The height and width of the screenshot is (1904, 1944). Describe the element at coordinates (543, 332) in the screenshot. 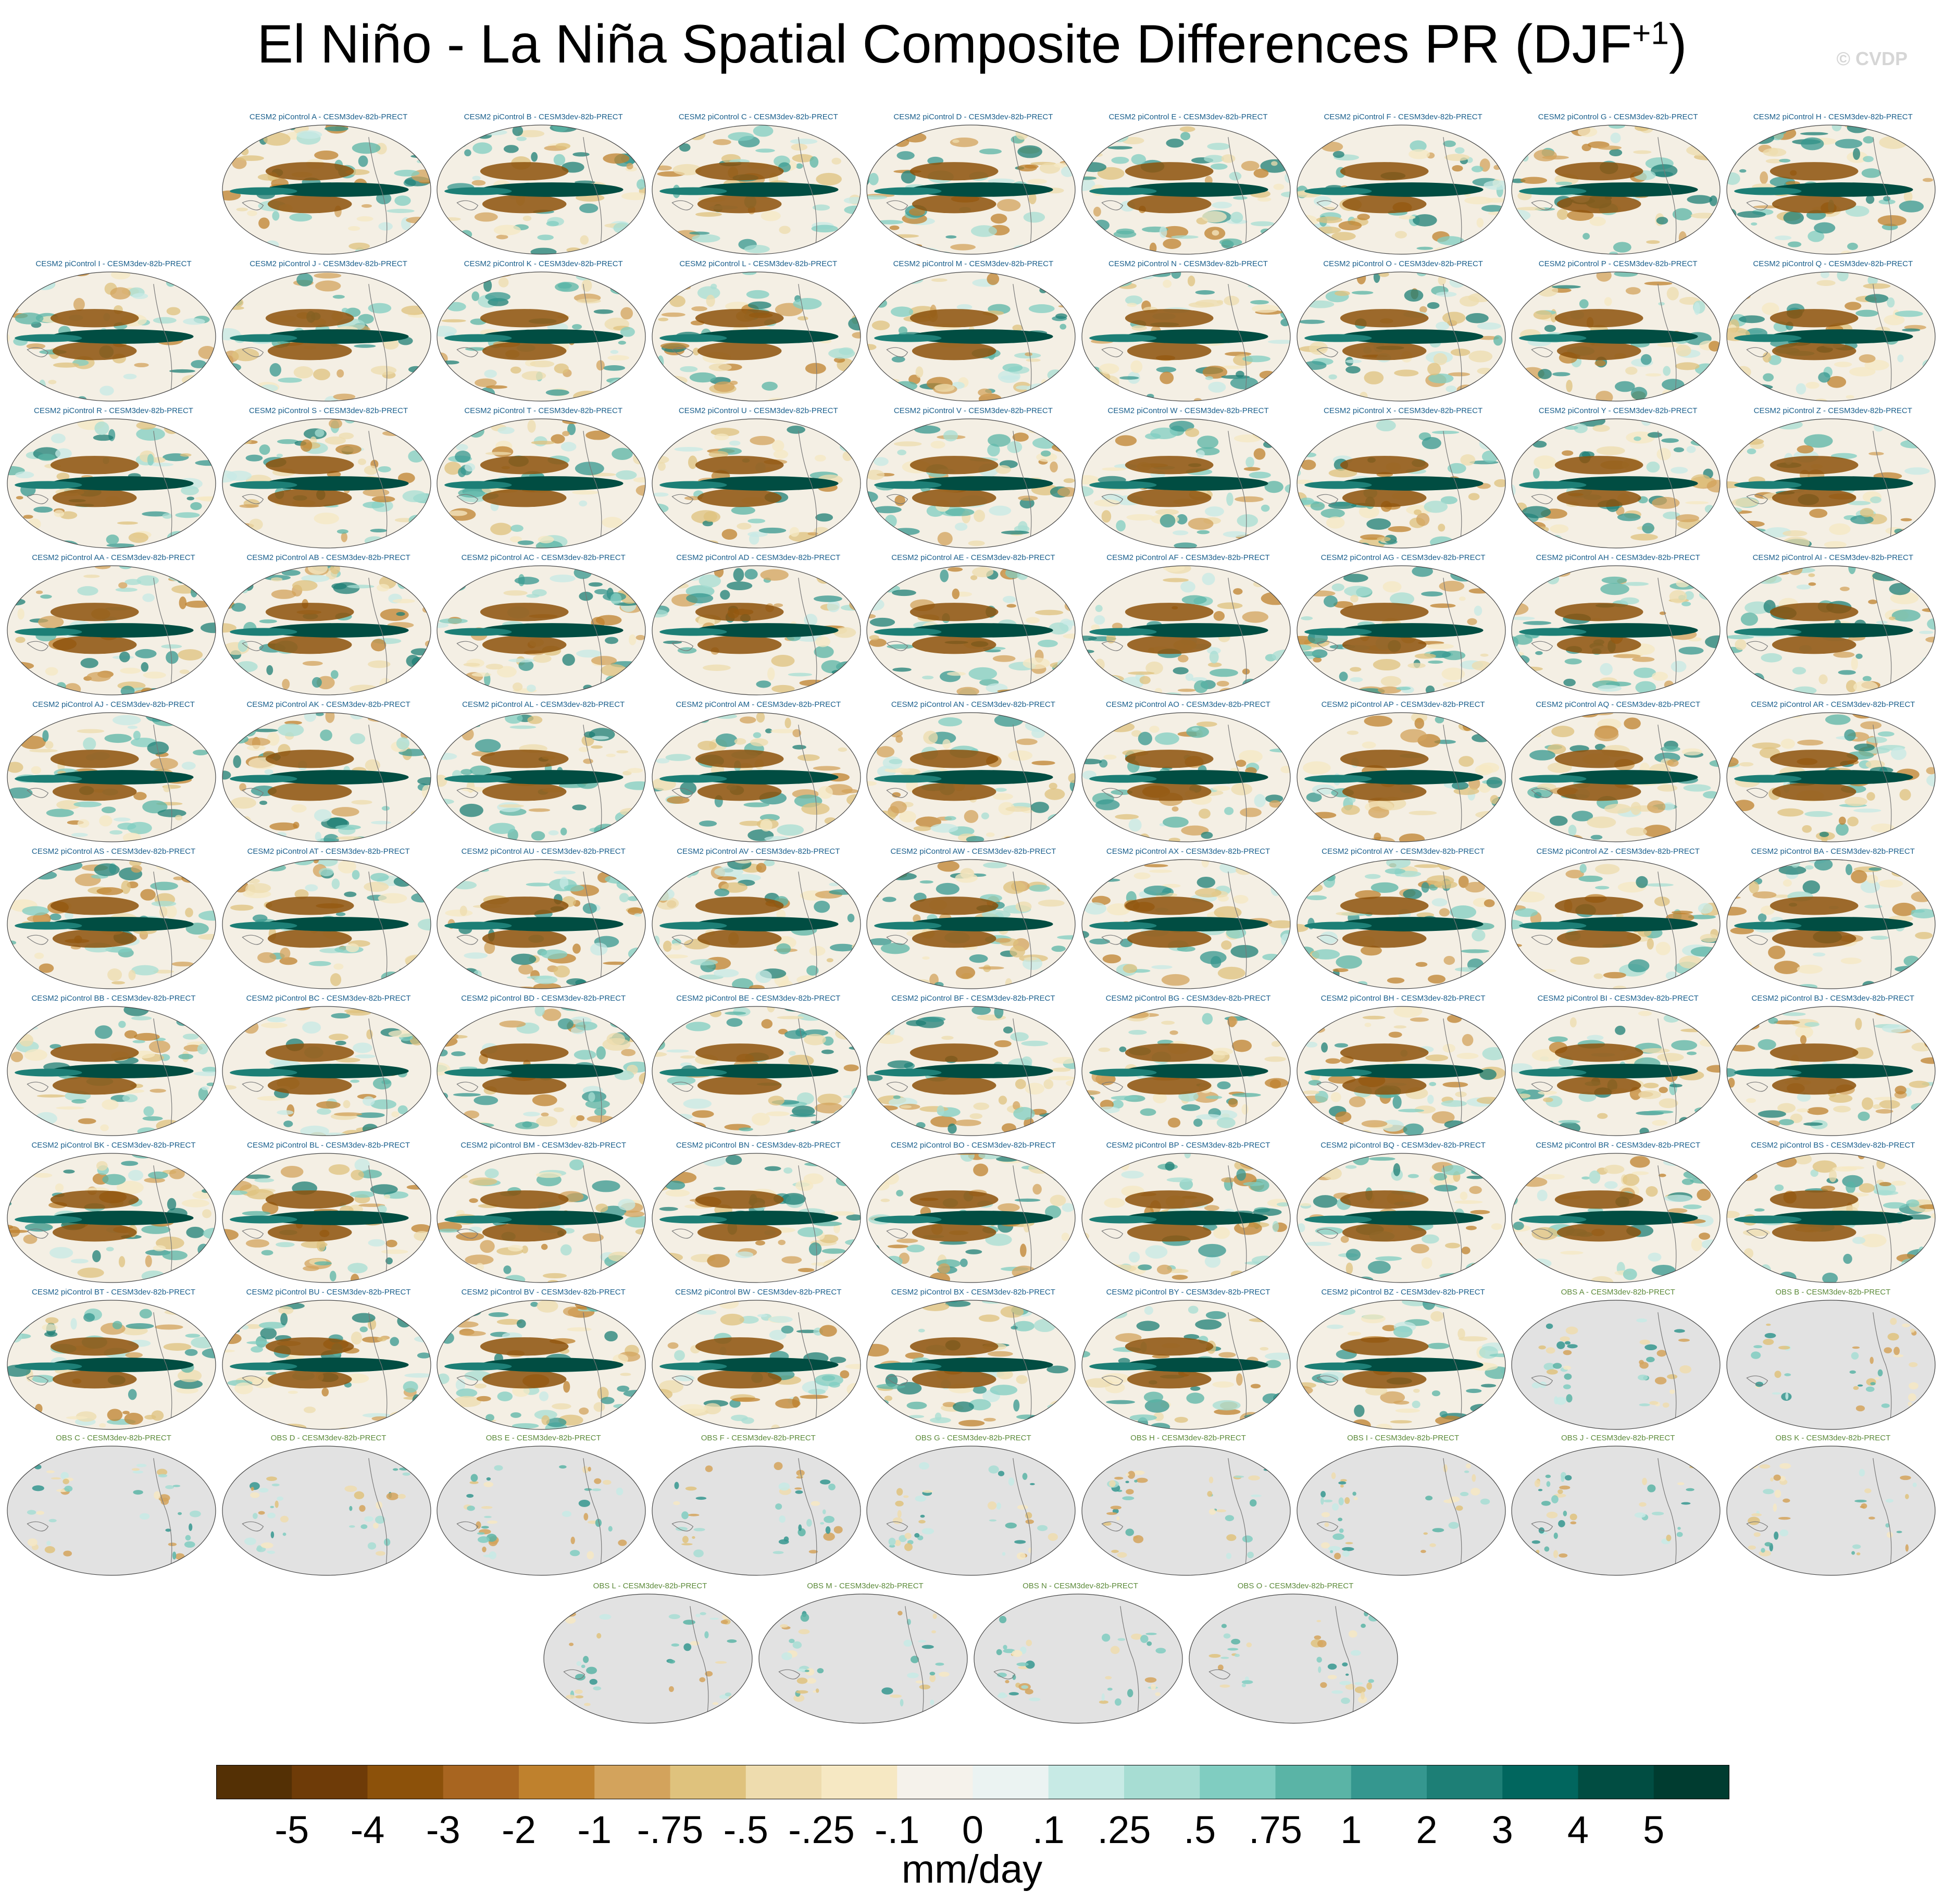

I see `map-panel: CESM2 piControl K - CESM3dev-82b-PRECT` at that location.